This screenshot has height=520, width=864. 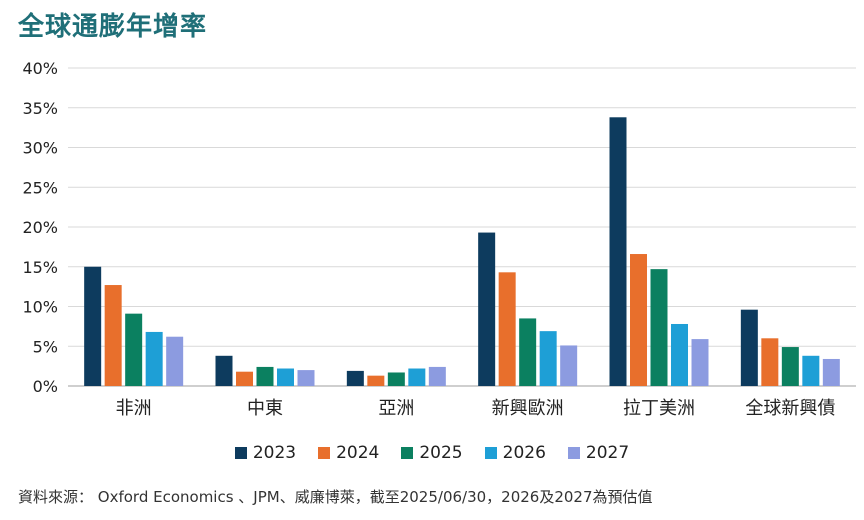 I want to click on legend-label: 2024, so click(x=358, y=453).